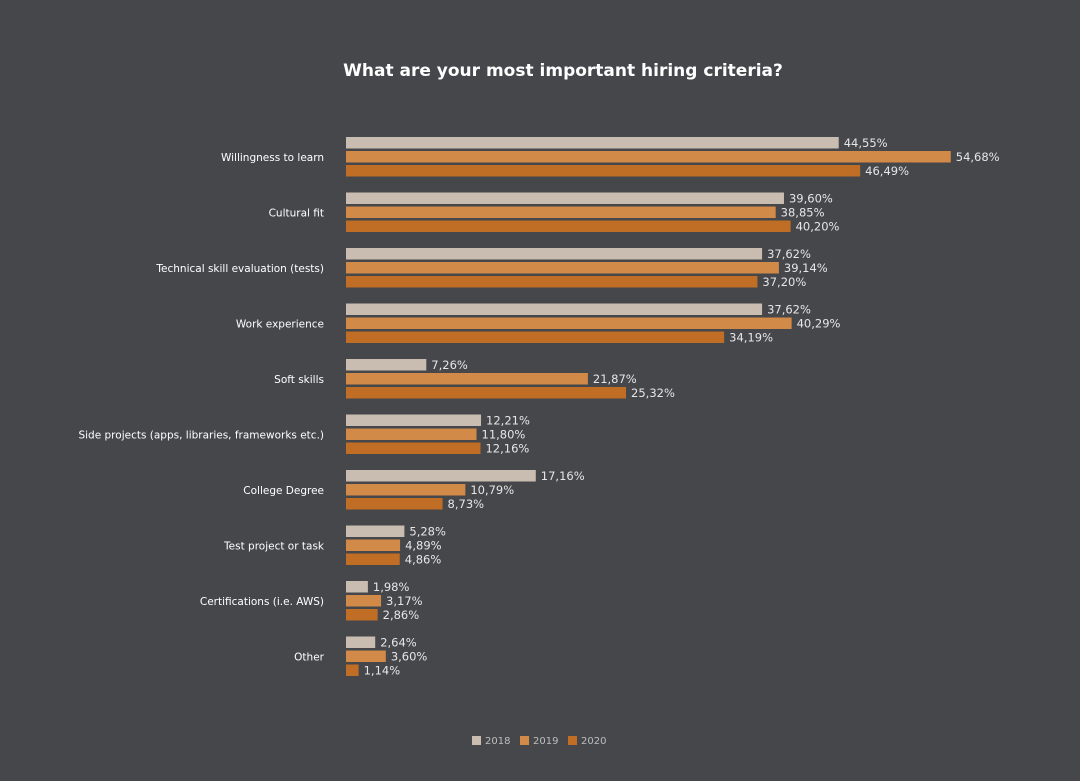 This screenshot has height=781, width=1080. Describe the element at coordinates (497, 741) in the screenshot. I see `legend-label-2018: 2018` at that location.